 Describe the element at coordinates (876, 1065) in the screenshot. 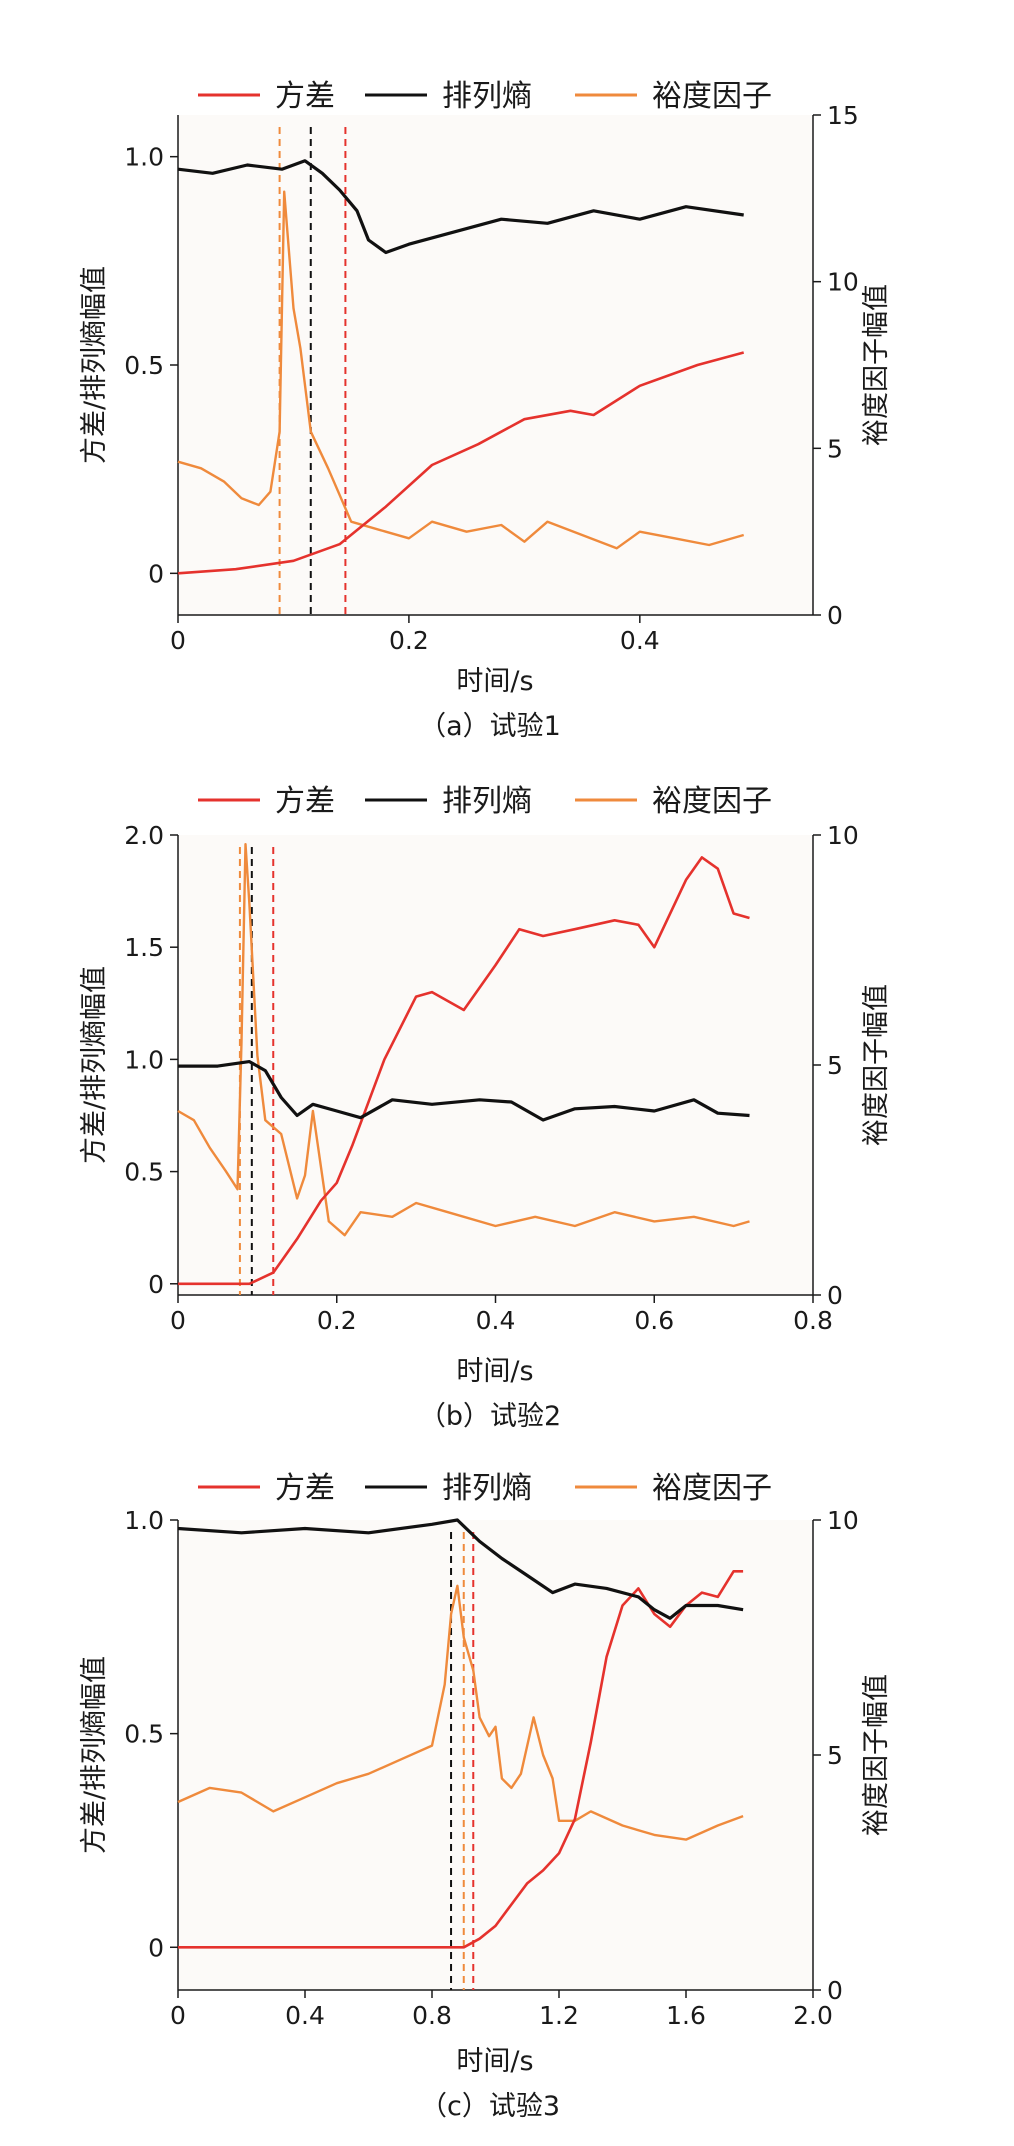

I see `y-label-right-b: 裕度因子幅值` at that location.